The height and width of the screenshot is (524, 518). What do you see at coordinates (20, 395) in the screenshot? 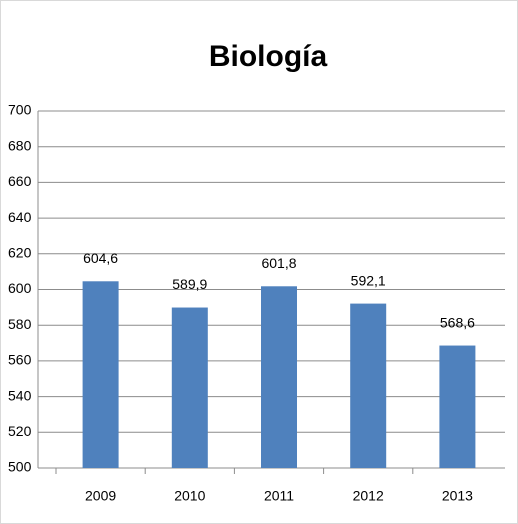
I see `y-tick-label: 540` at bounding box center [20, 395].